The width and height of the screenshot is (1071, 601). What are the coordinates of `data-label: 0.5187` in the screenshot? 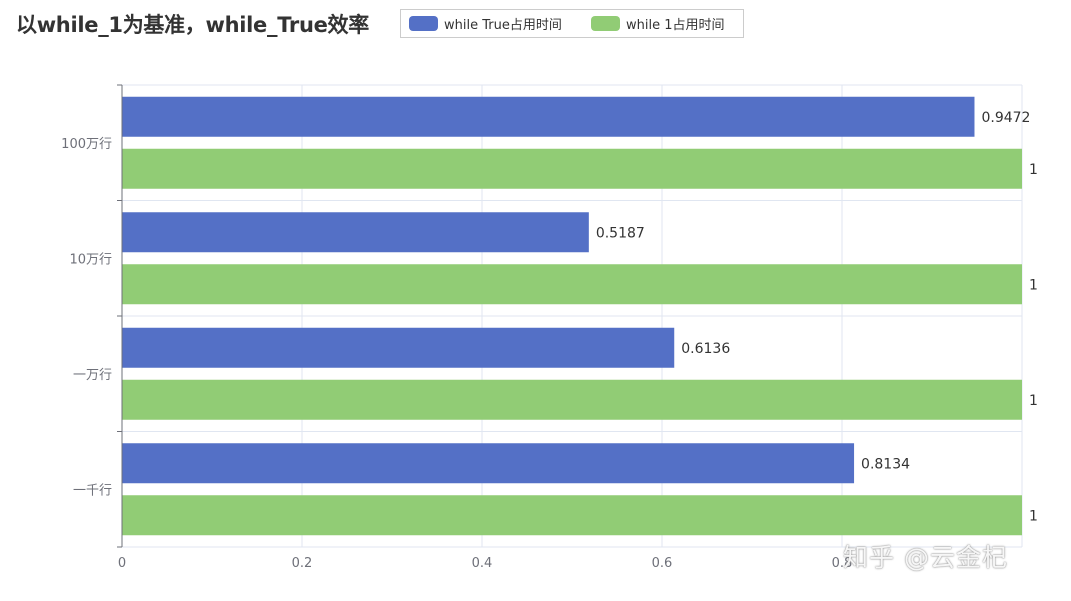 It's located at (620, 233).